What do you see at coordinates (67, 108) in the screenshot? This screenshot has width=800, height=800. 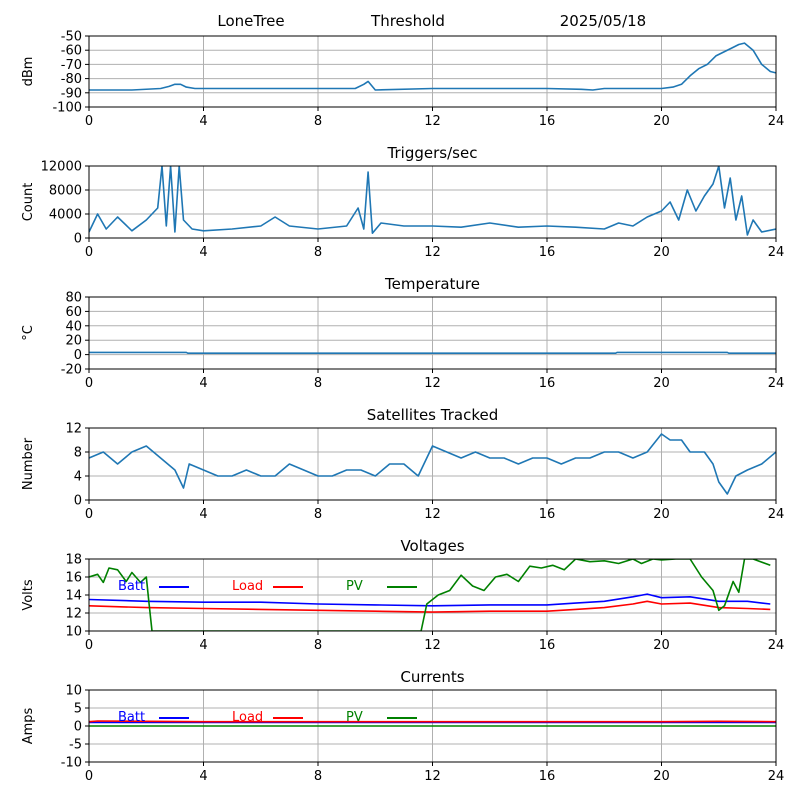 I see `y-tick-label: -100` at bounding box center [67, 108].